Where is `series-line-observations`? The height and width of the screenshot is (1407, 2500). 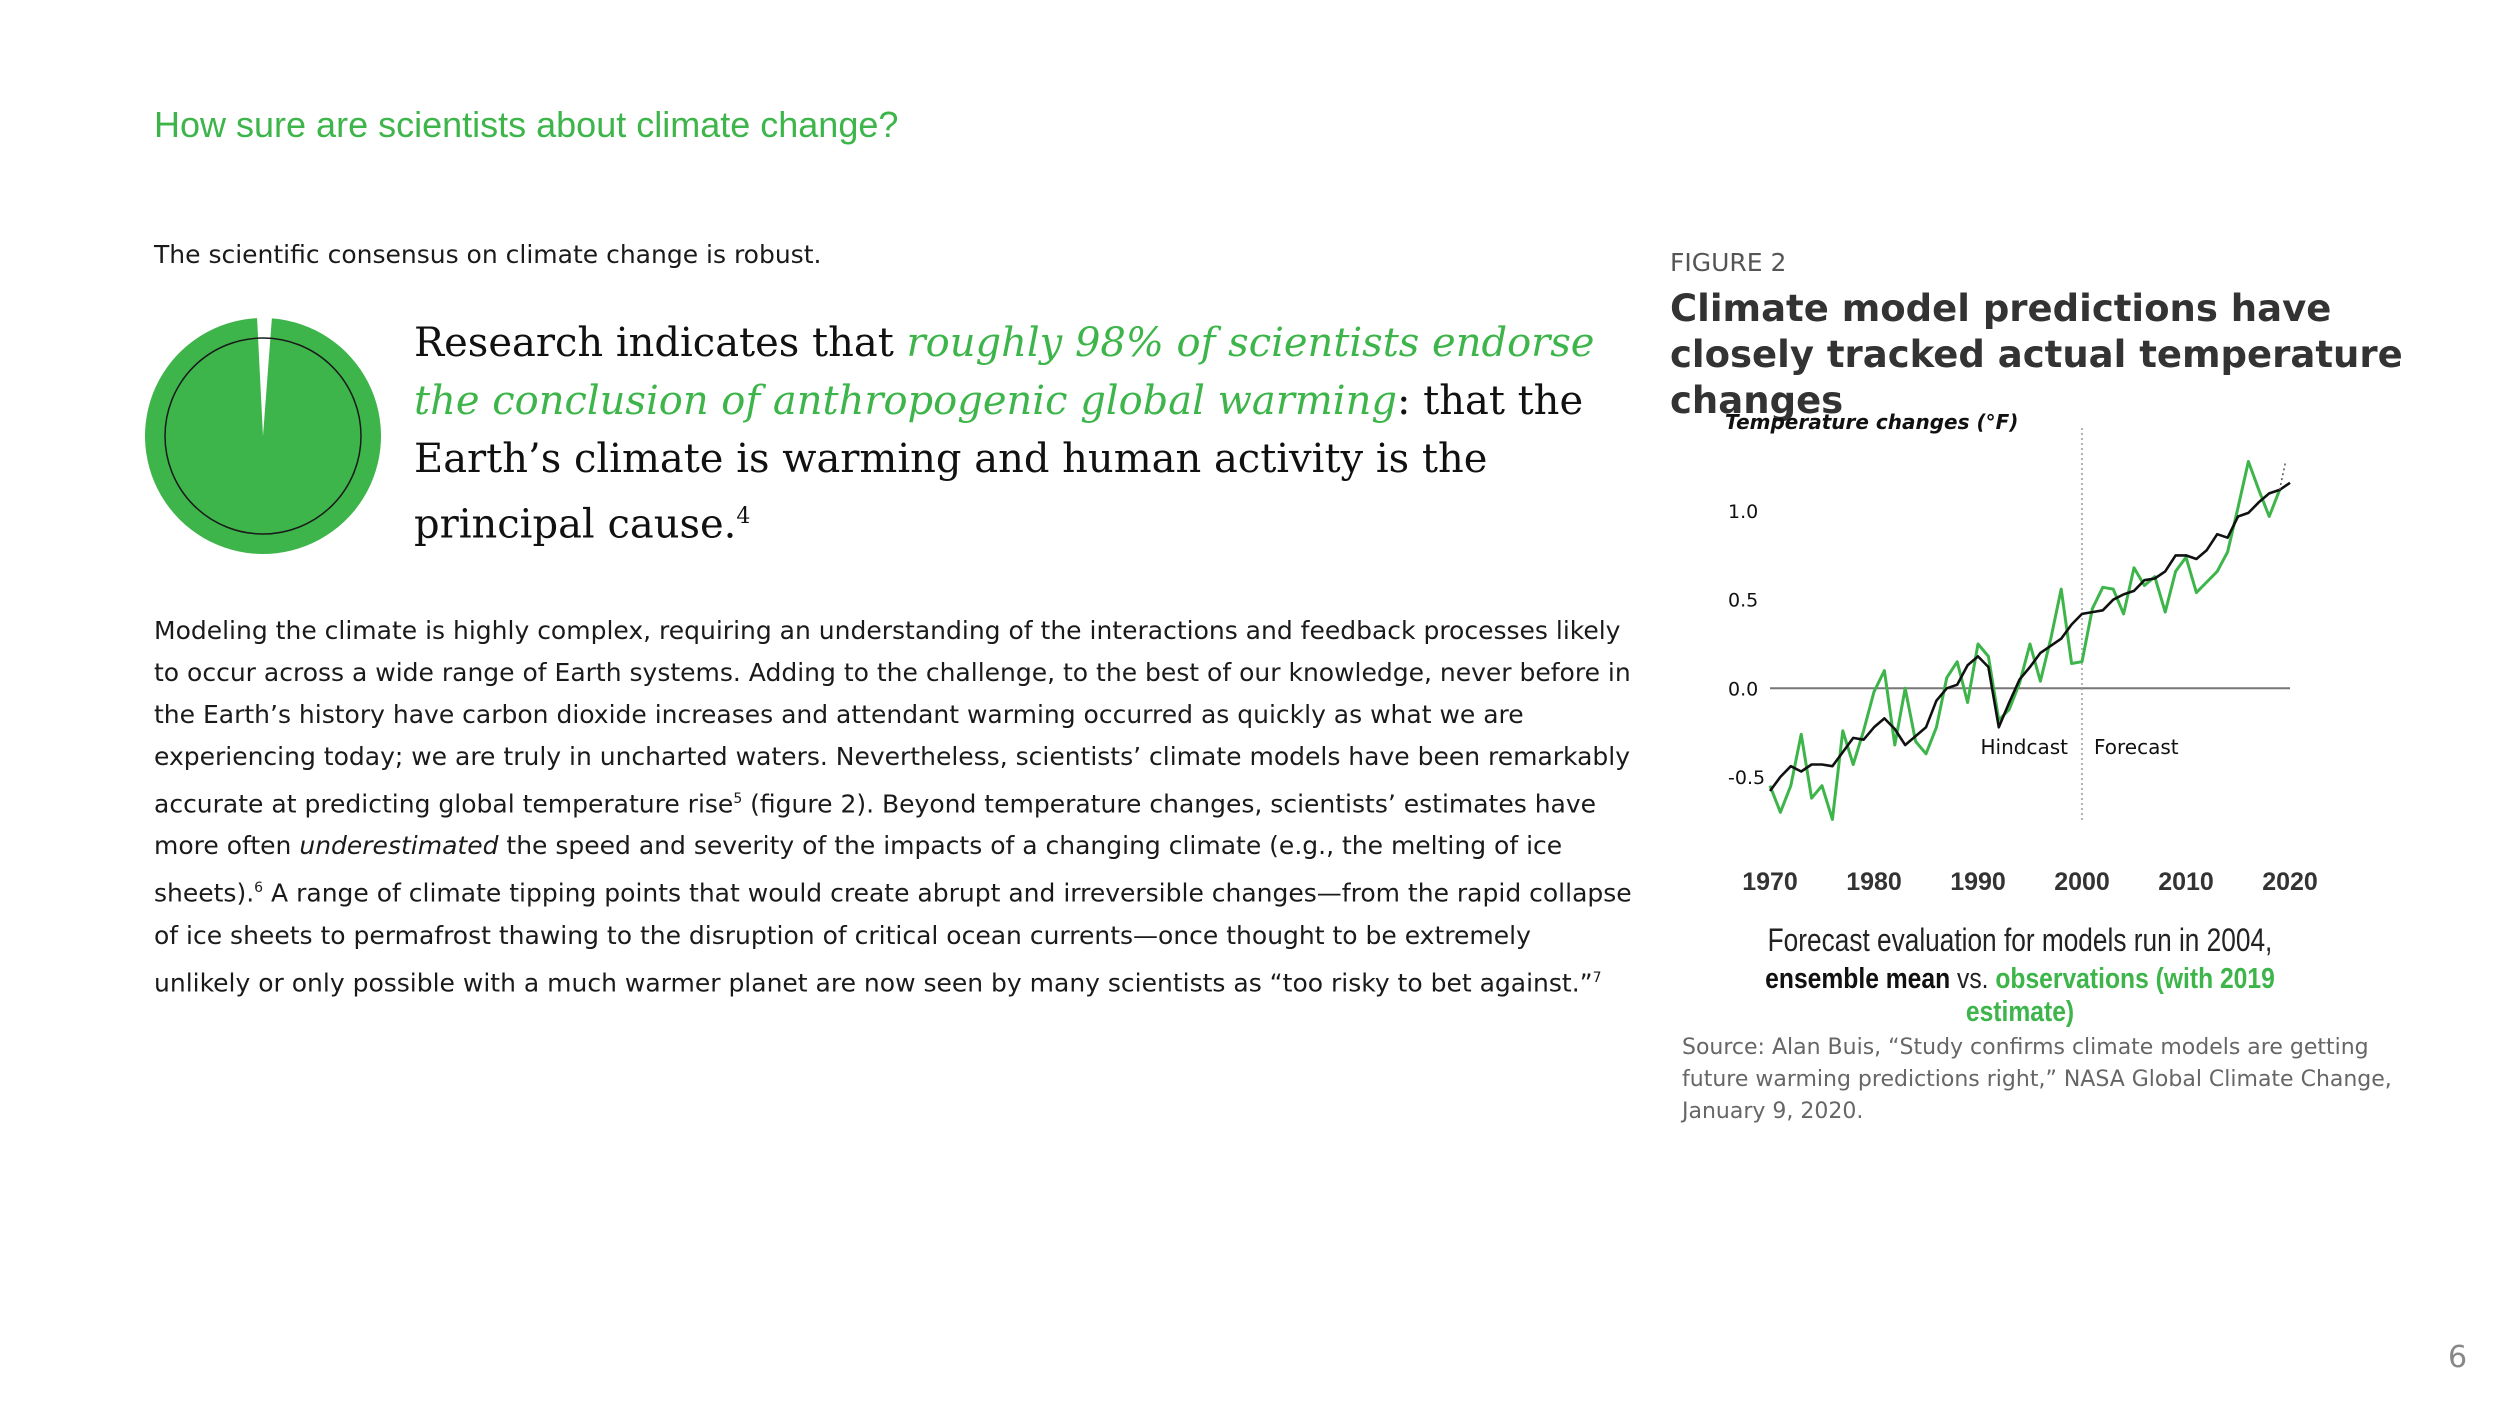
series-line-observations is located at coordinates (2024, 640).